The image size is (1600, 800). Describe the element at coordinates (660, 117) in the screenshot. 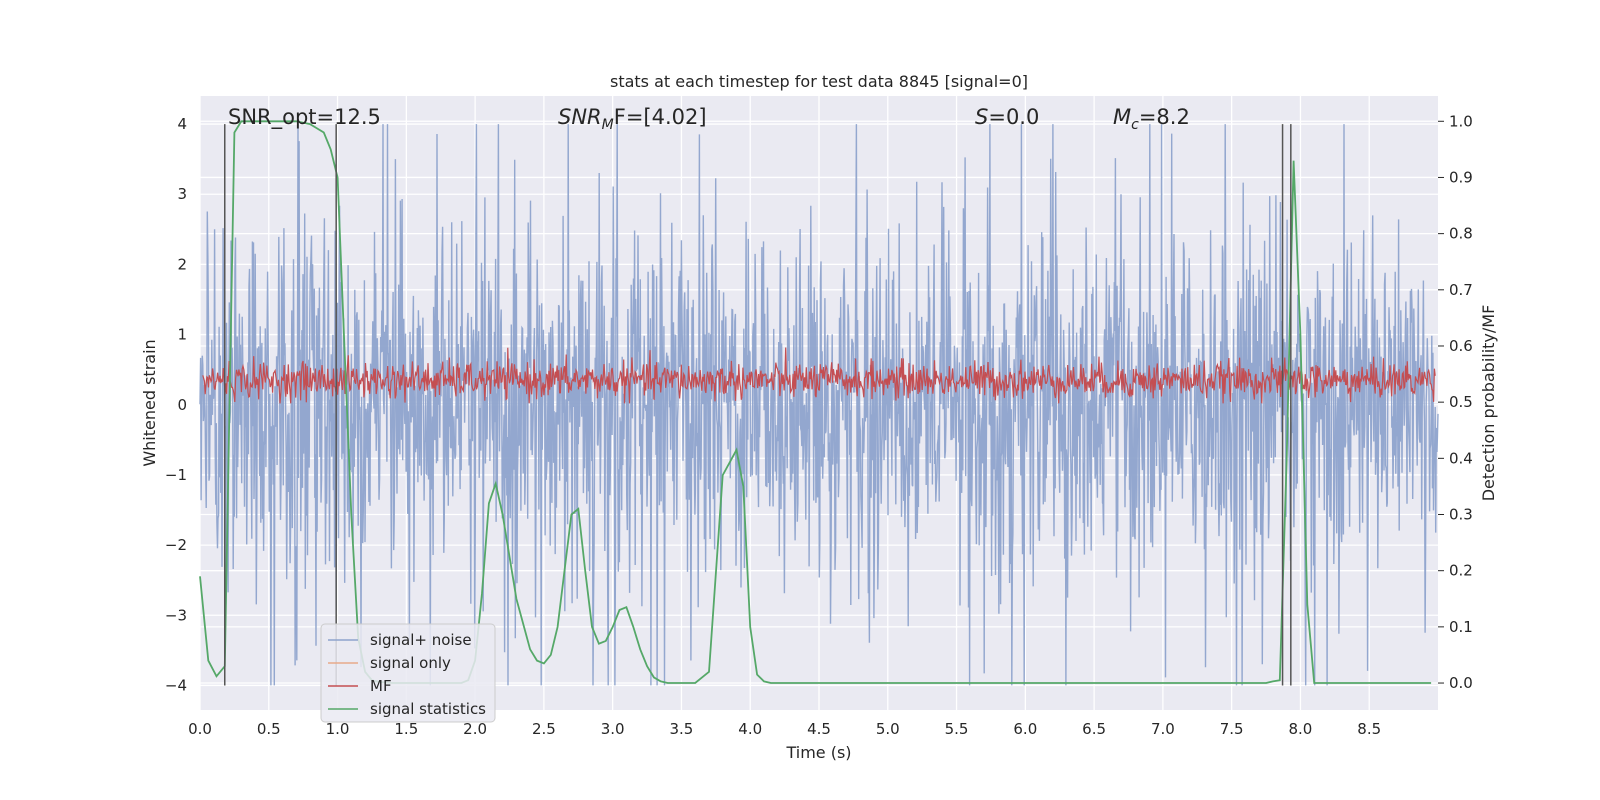

I see `snr-mf-value: F=[4.02]` at that location.